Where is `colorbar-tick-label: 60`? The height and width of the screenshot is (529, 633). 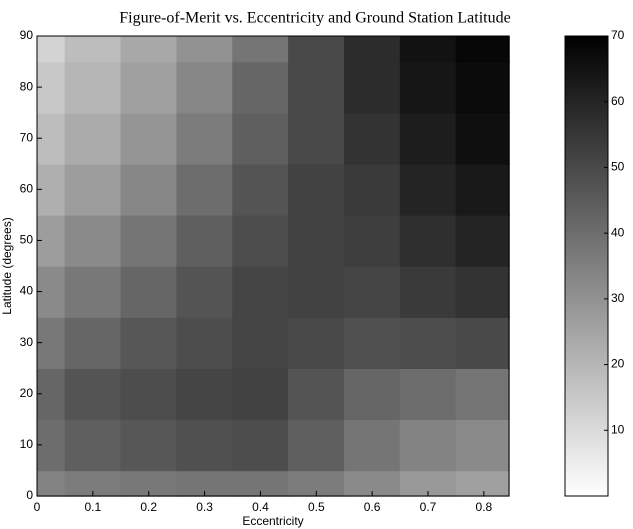
colorbar-tick-label: 60 is located at coordinates (618, 101).